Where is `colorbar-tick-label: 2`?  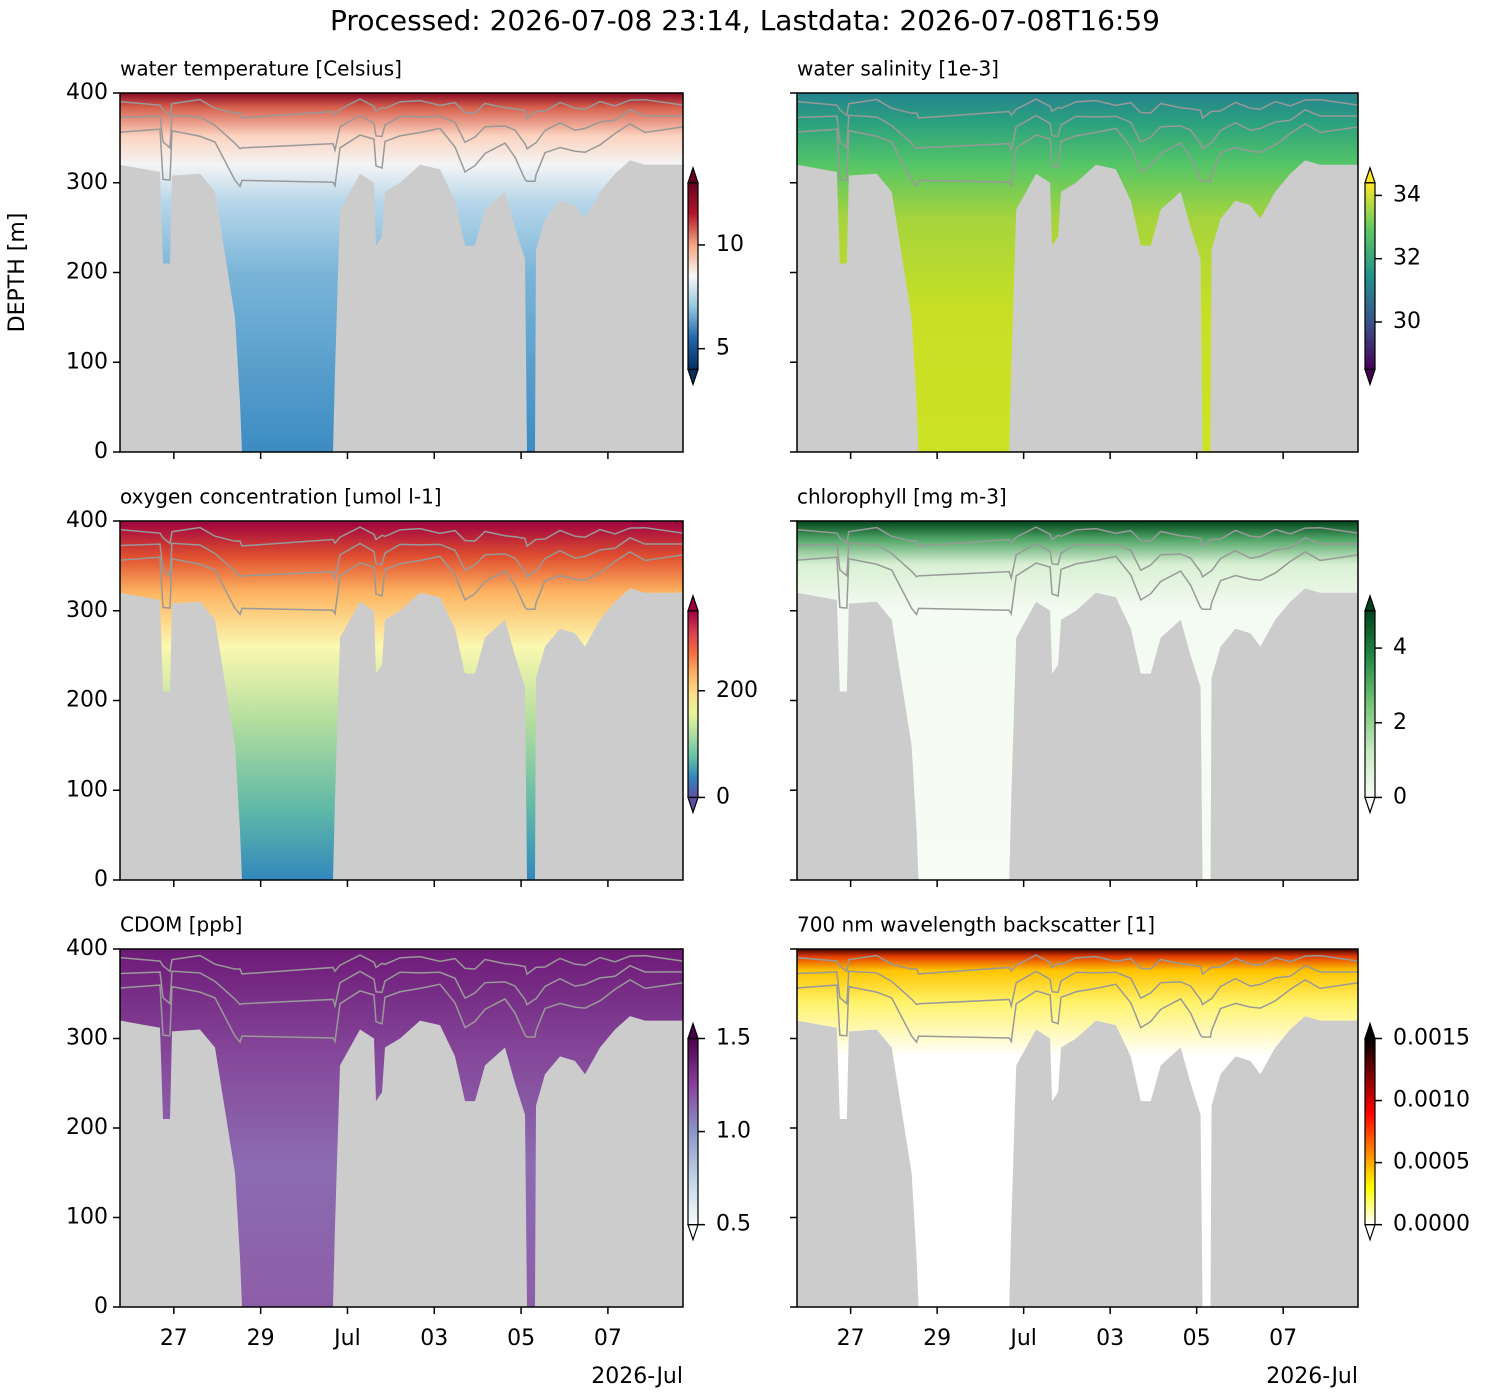
colorbar-tick-label: 2 is located at coordinates (1400, 722).